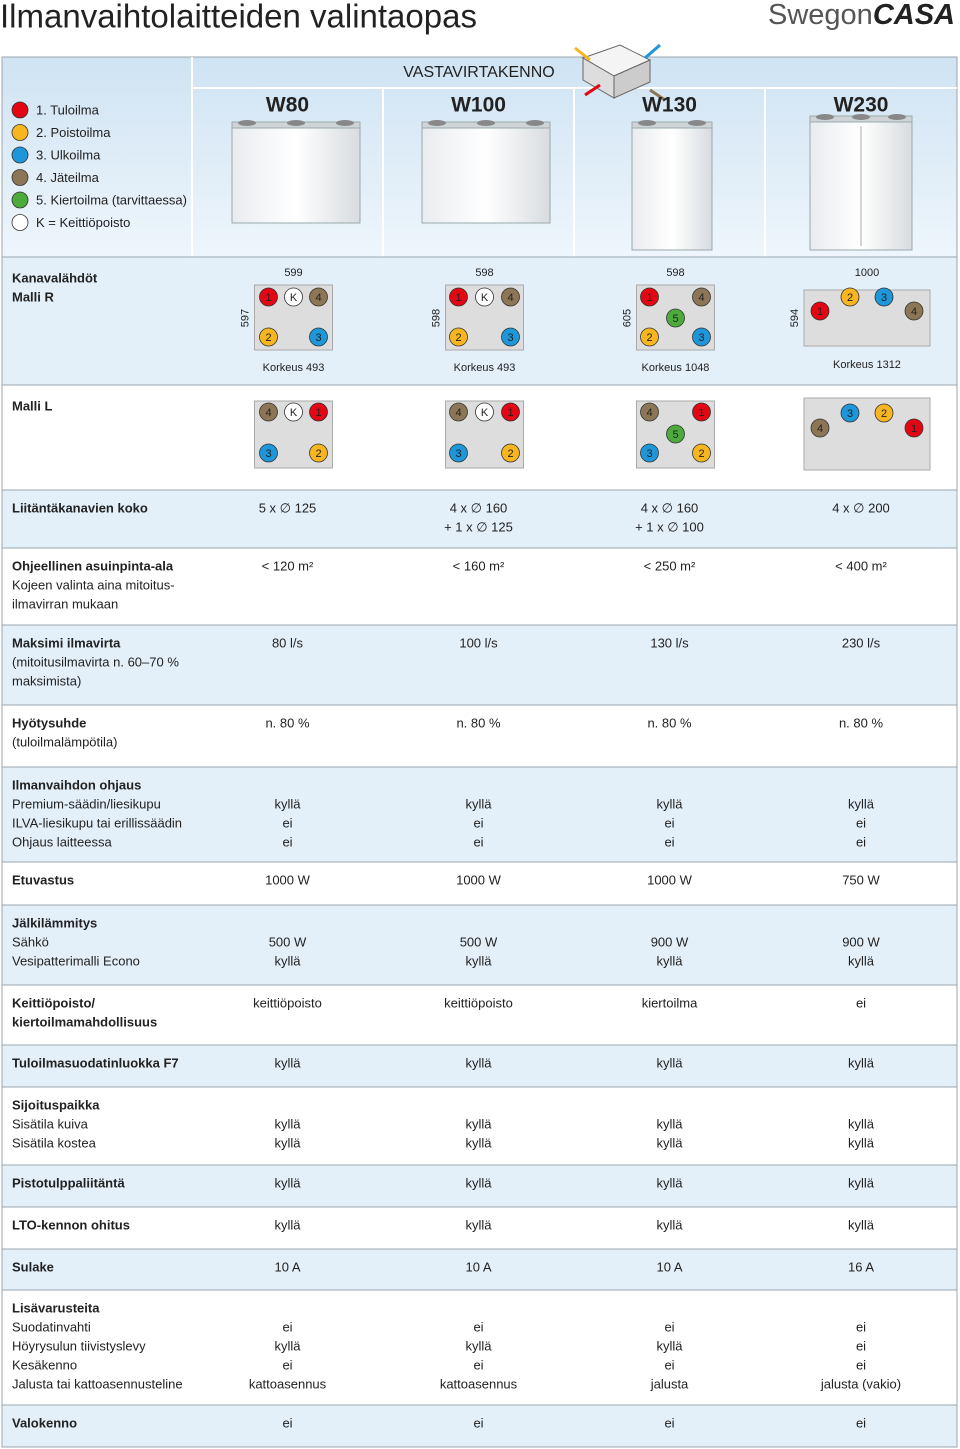  I want to click on item-label: Jalusta tai kattoasennusteline, so click(97, 1383).